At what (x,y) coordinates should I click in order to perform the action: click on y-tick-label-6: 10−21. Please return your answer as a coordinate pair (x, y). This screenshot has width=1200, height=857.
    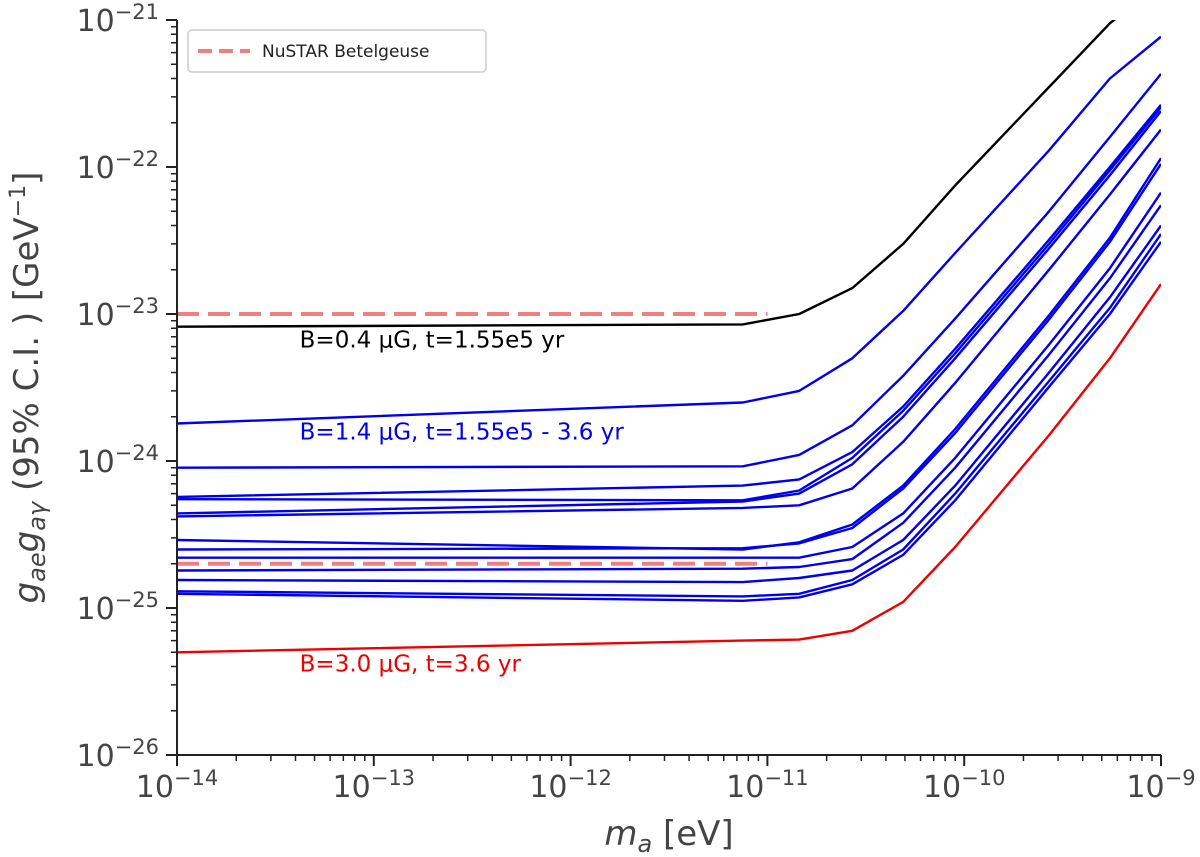
    Looking at the image, I should click on (117, 19).